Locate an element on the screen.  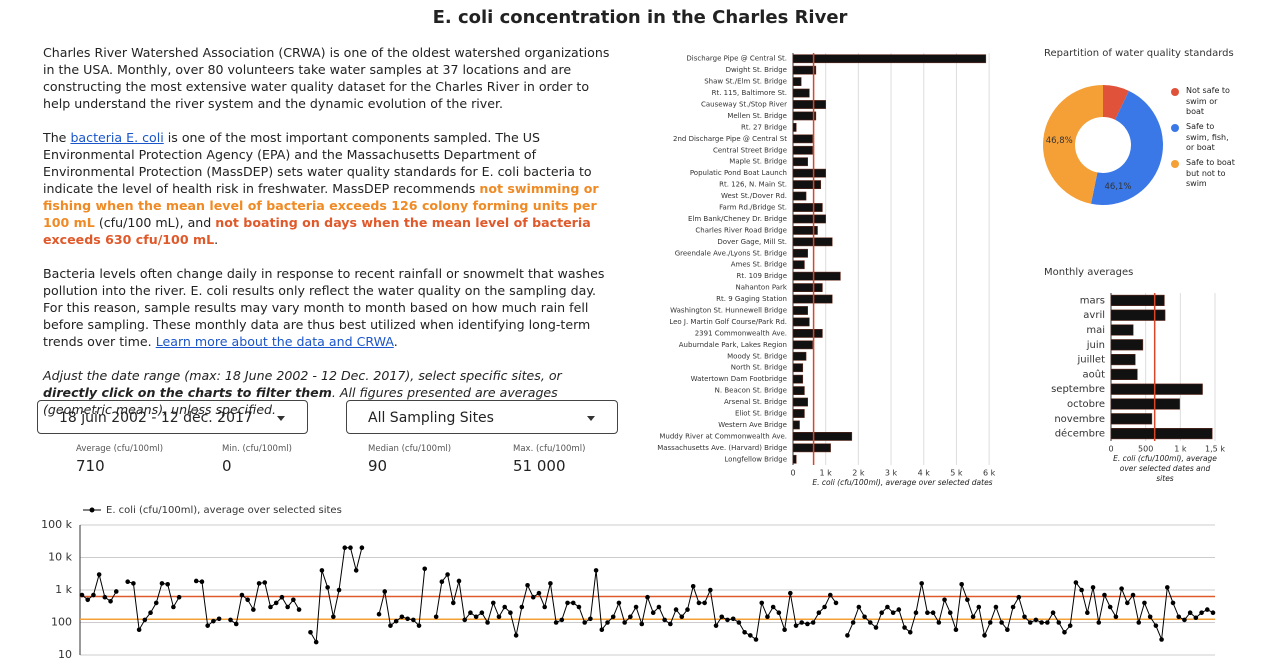
category-label: Watertown Dam Footbridge is located at coordinates (739, 379).